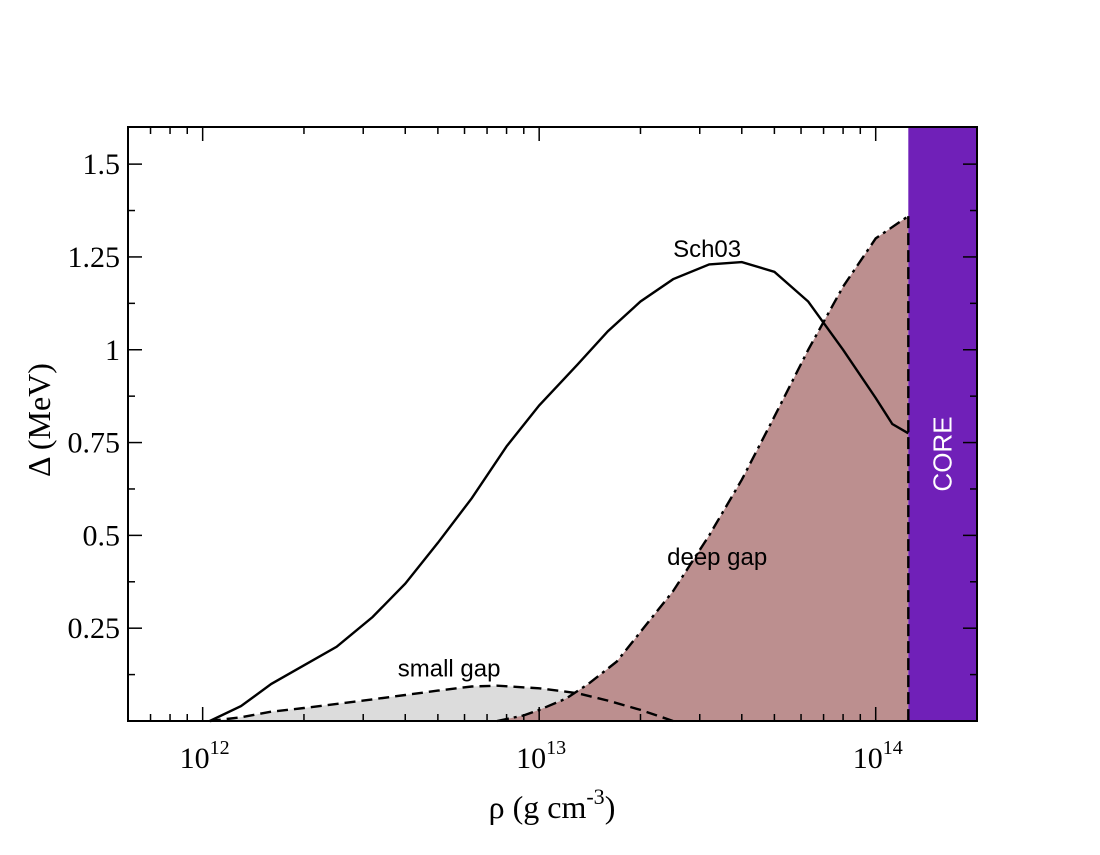  I want to click on y-tick-label: 1, so click(112, 350).